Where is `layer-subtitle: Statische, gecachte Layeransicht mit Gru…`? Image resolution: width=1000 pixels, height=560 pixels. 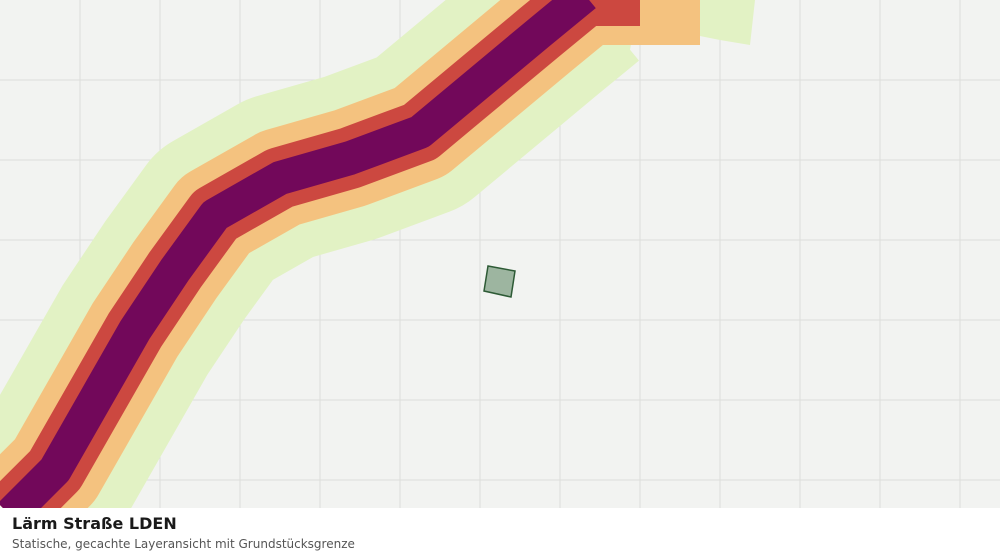 layer-subtitle: Statische, gecachte Layeransicht mit Gru… is located at coordinates (183, 544).